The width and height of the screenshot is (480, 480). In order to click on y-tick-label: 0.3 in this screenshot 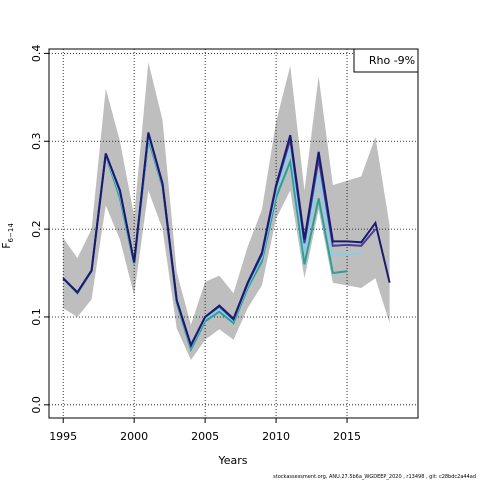, I will do `click(36, 142)`.